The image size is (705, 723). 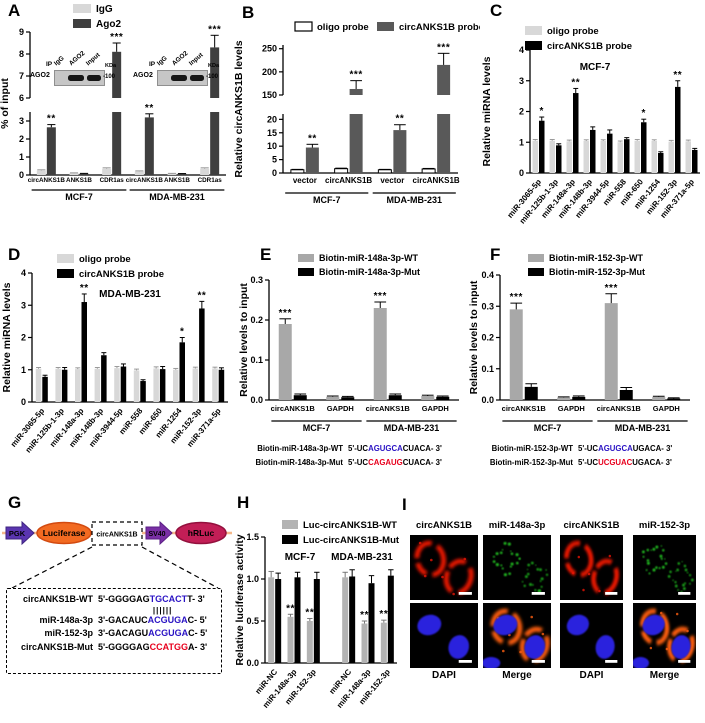 I want to click on micrograph-dapi, so click(x=591, y=635).